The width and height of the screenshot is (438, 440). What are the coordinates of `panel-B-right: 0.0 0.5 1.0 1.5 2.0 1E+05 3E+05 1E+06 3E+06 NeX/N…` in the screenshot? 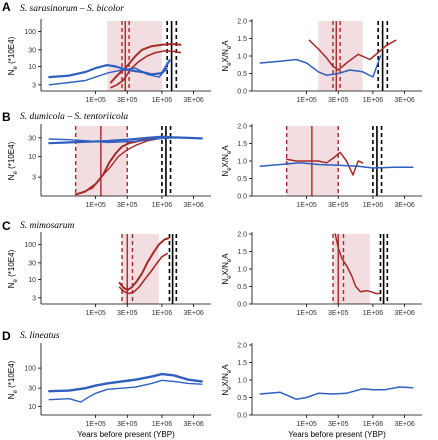 It's located at (321, 166).